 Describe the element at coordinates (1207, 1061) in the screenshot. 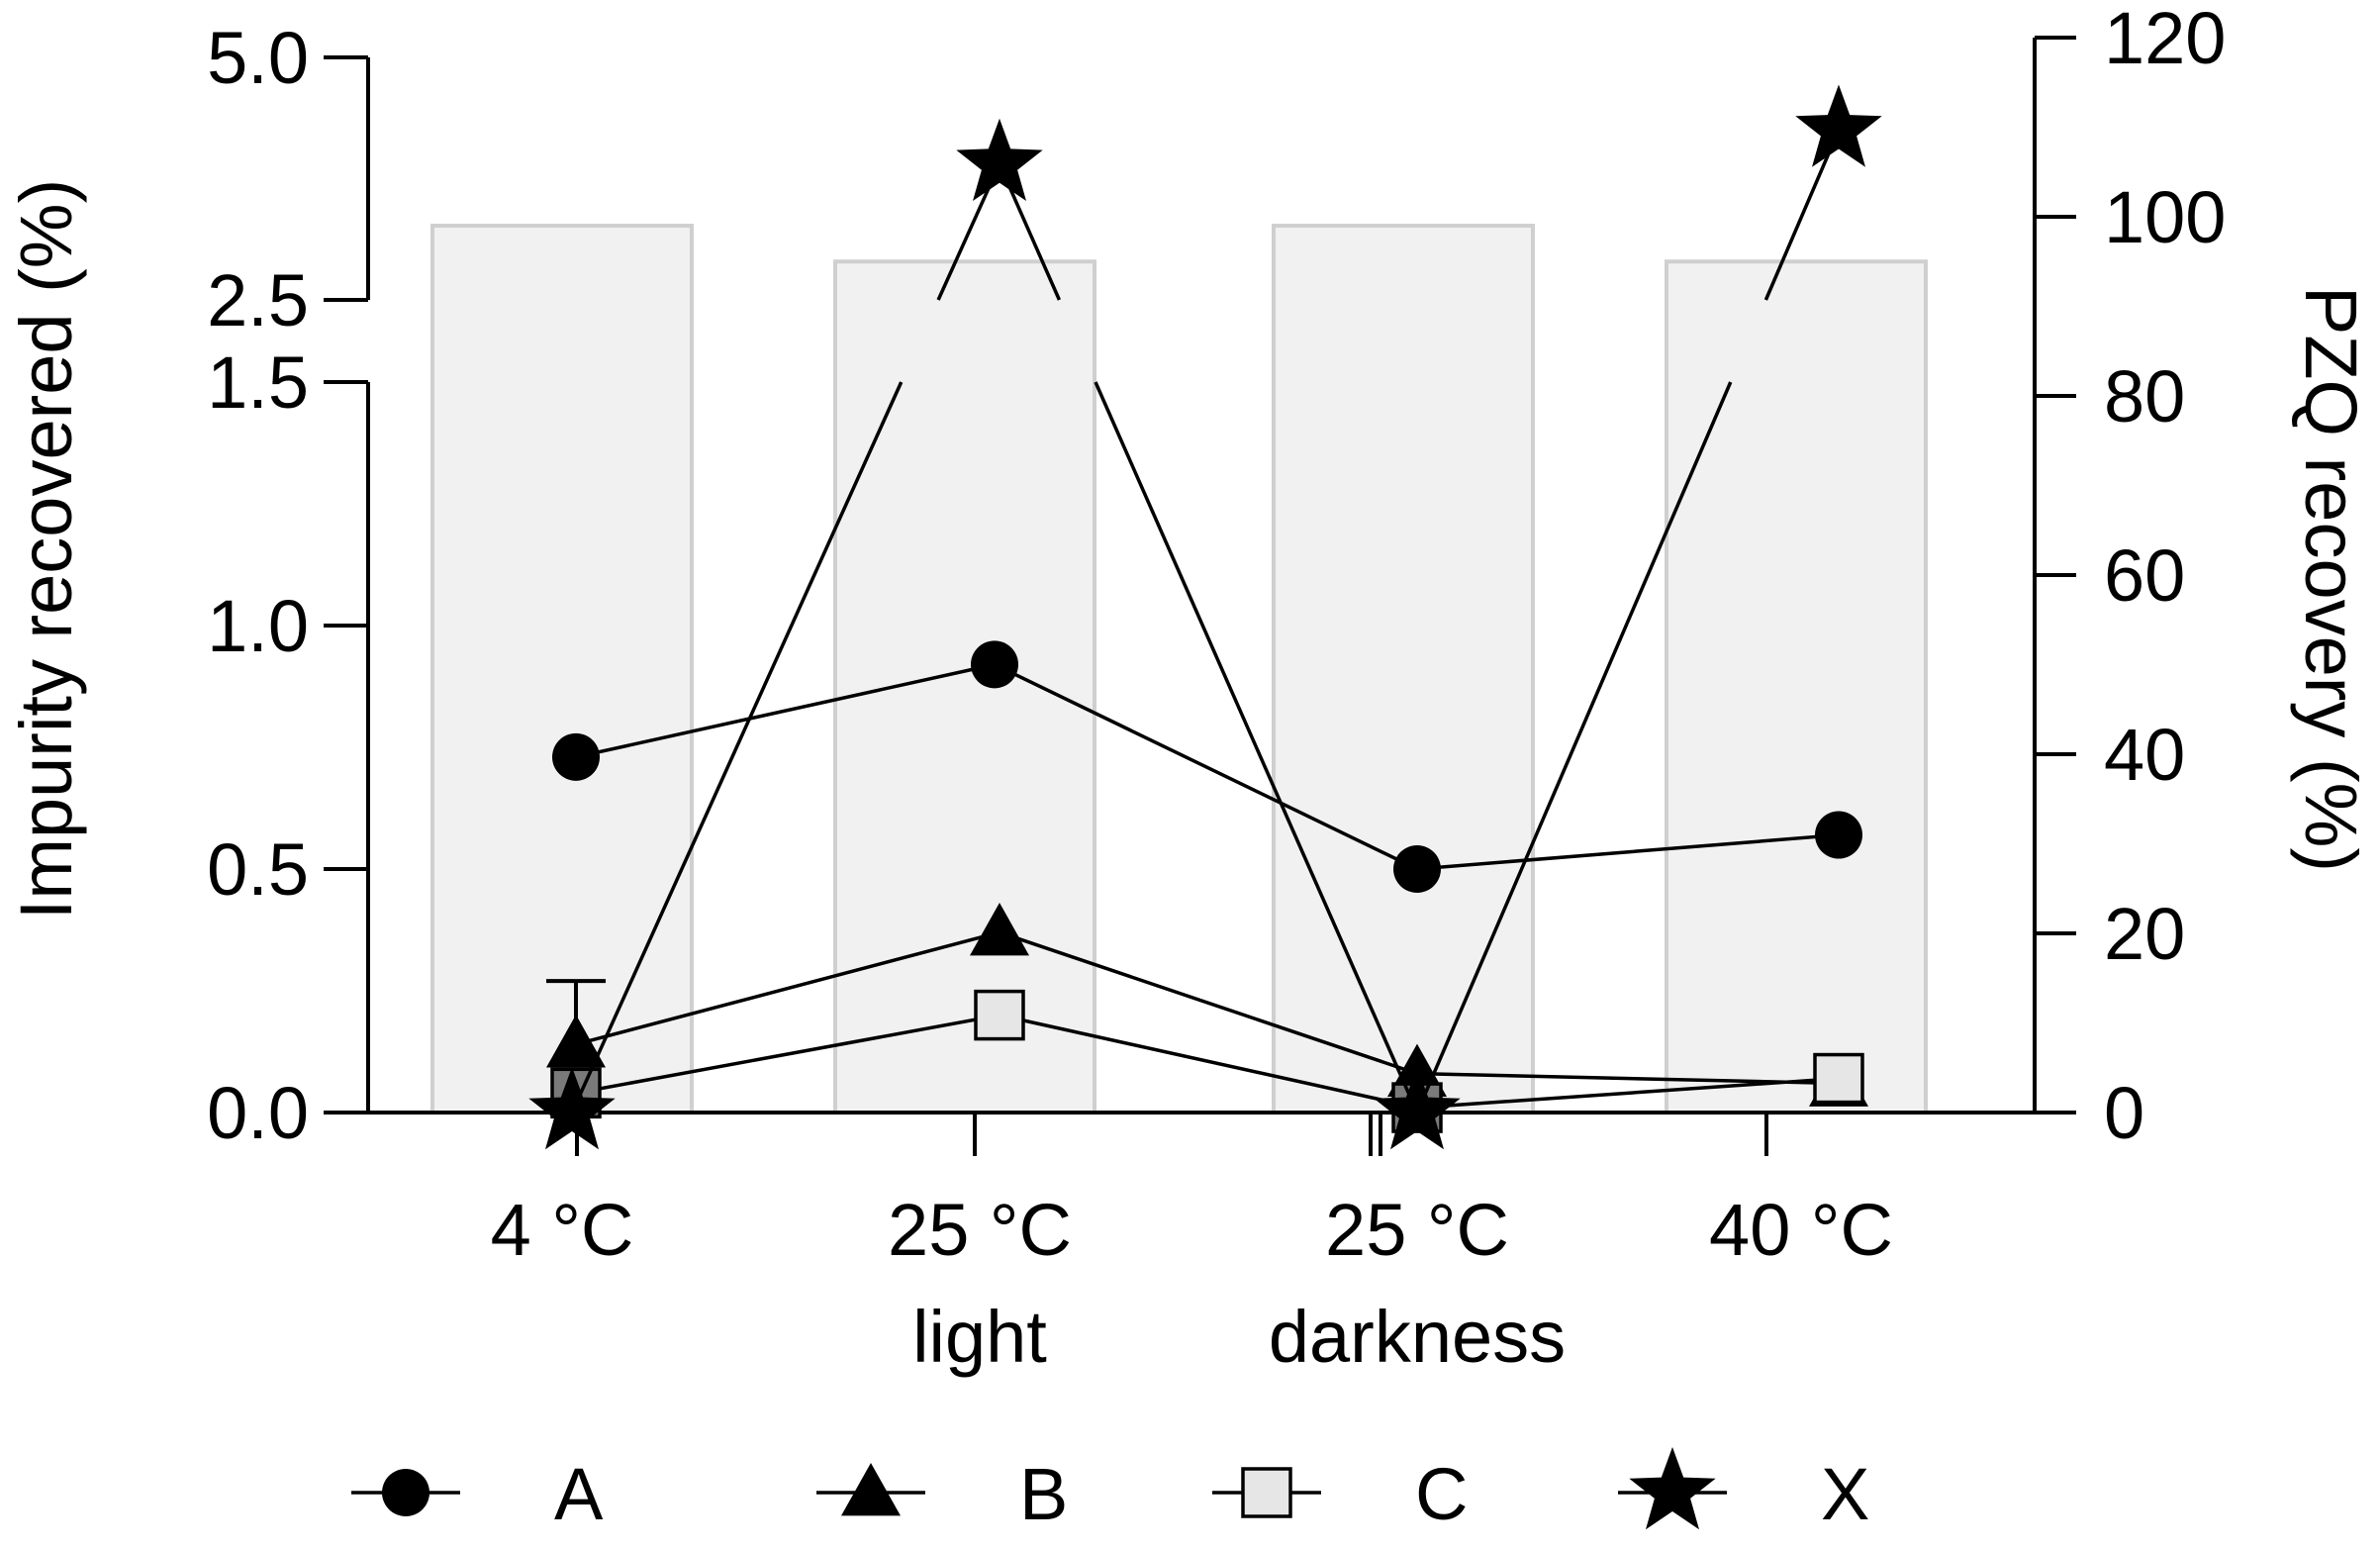

I see `series-C-line` at that location.